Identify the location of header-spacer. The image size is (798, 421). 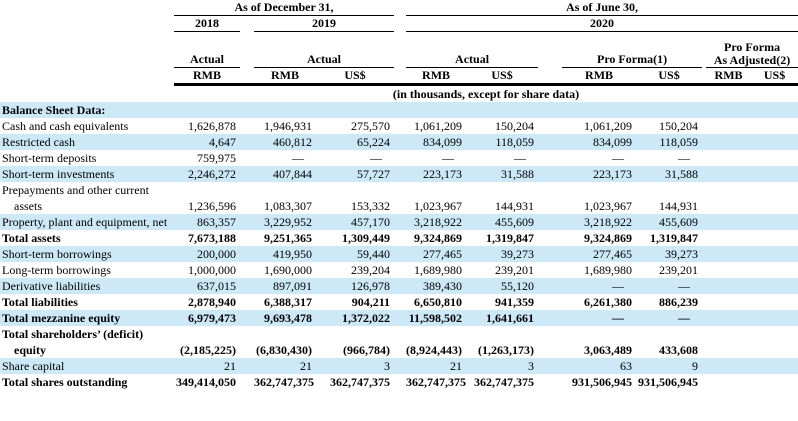
(399, 37).